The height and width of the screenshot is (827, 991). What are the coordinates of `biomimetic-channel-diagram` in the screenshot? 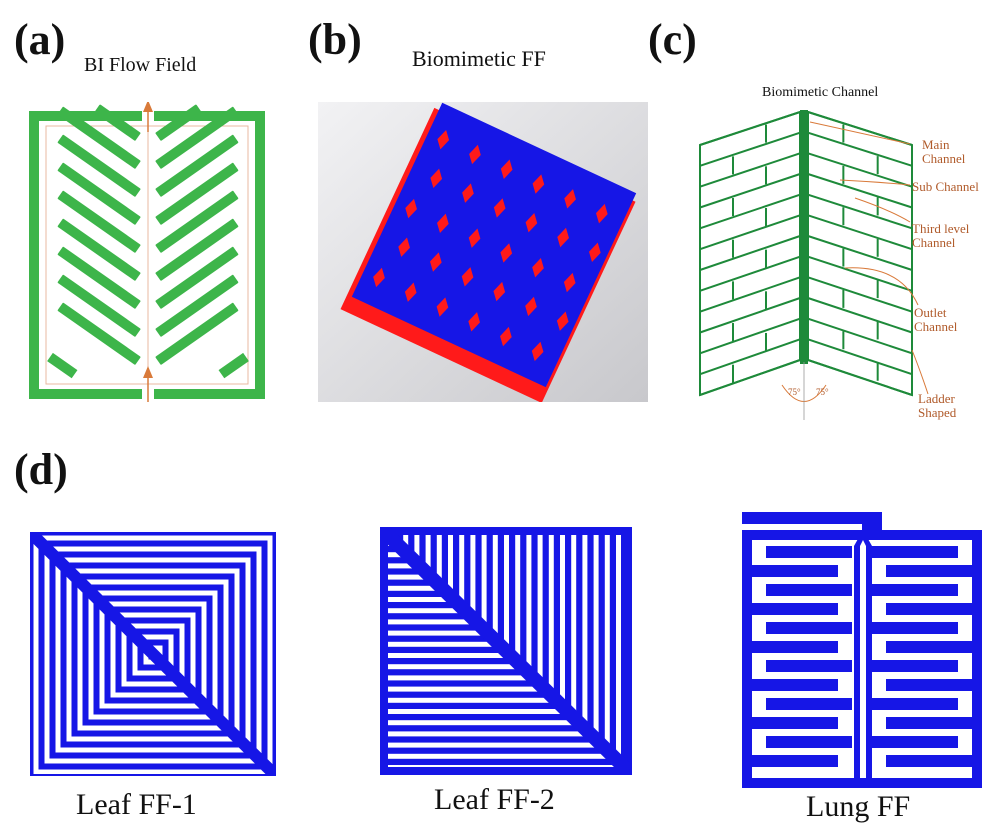 It's located at (805, 265).